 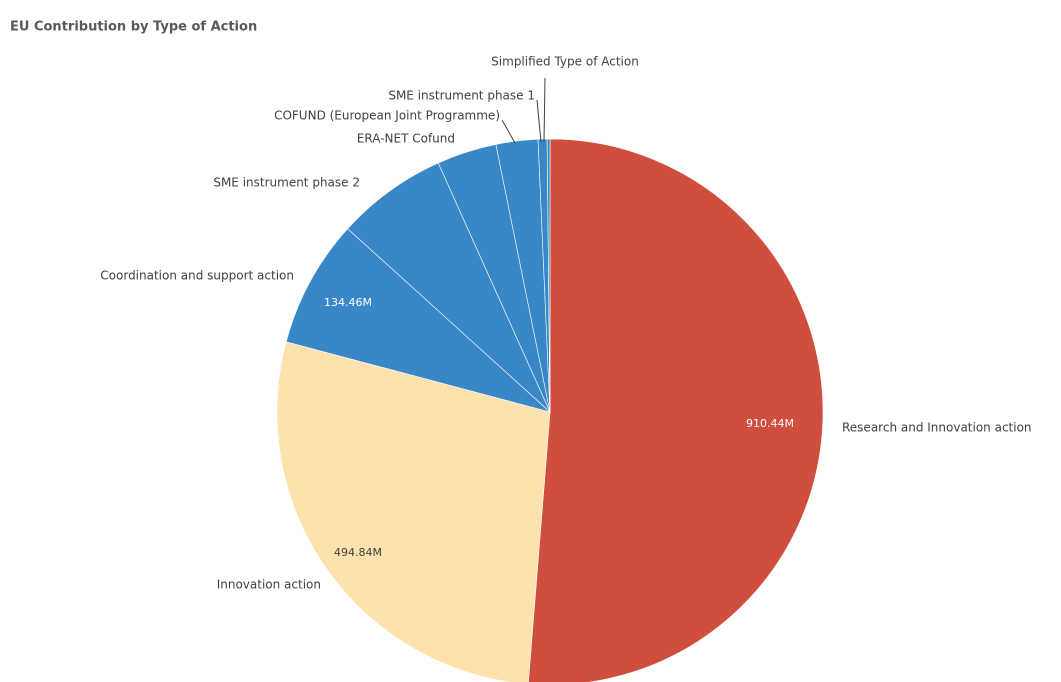 I want to click on slice-label: SME instrument phase 2, so click(x=286, y=183).